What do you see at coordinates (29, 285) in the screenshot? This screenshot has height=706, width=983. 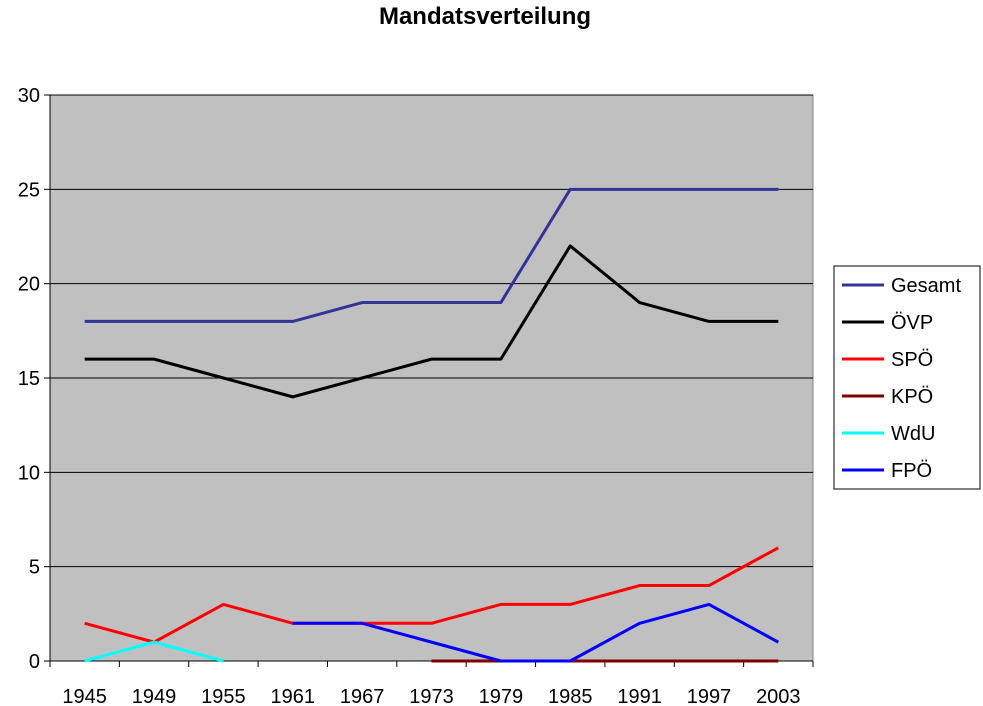 I see `y-tick-label: 20` at bounding box center [29, 285].